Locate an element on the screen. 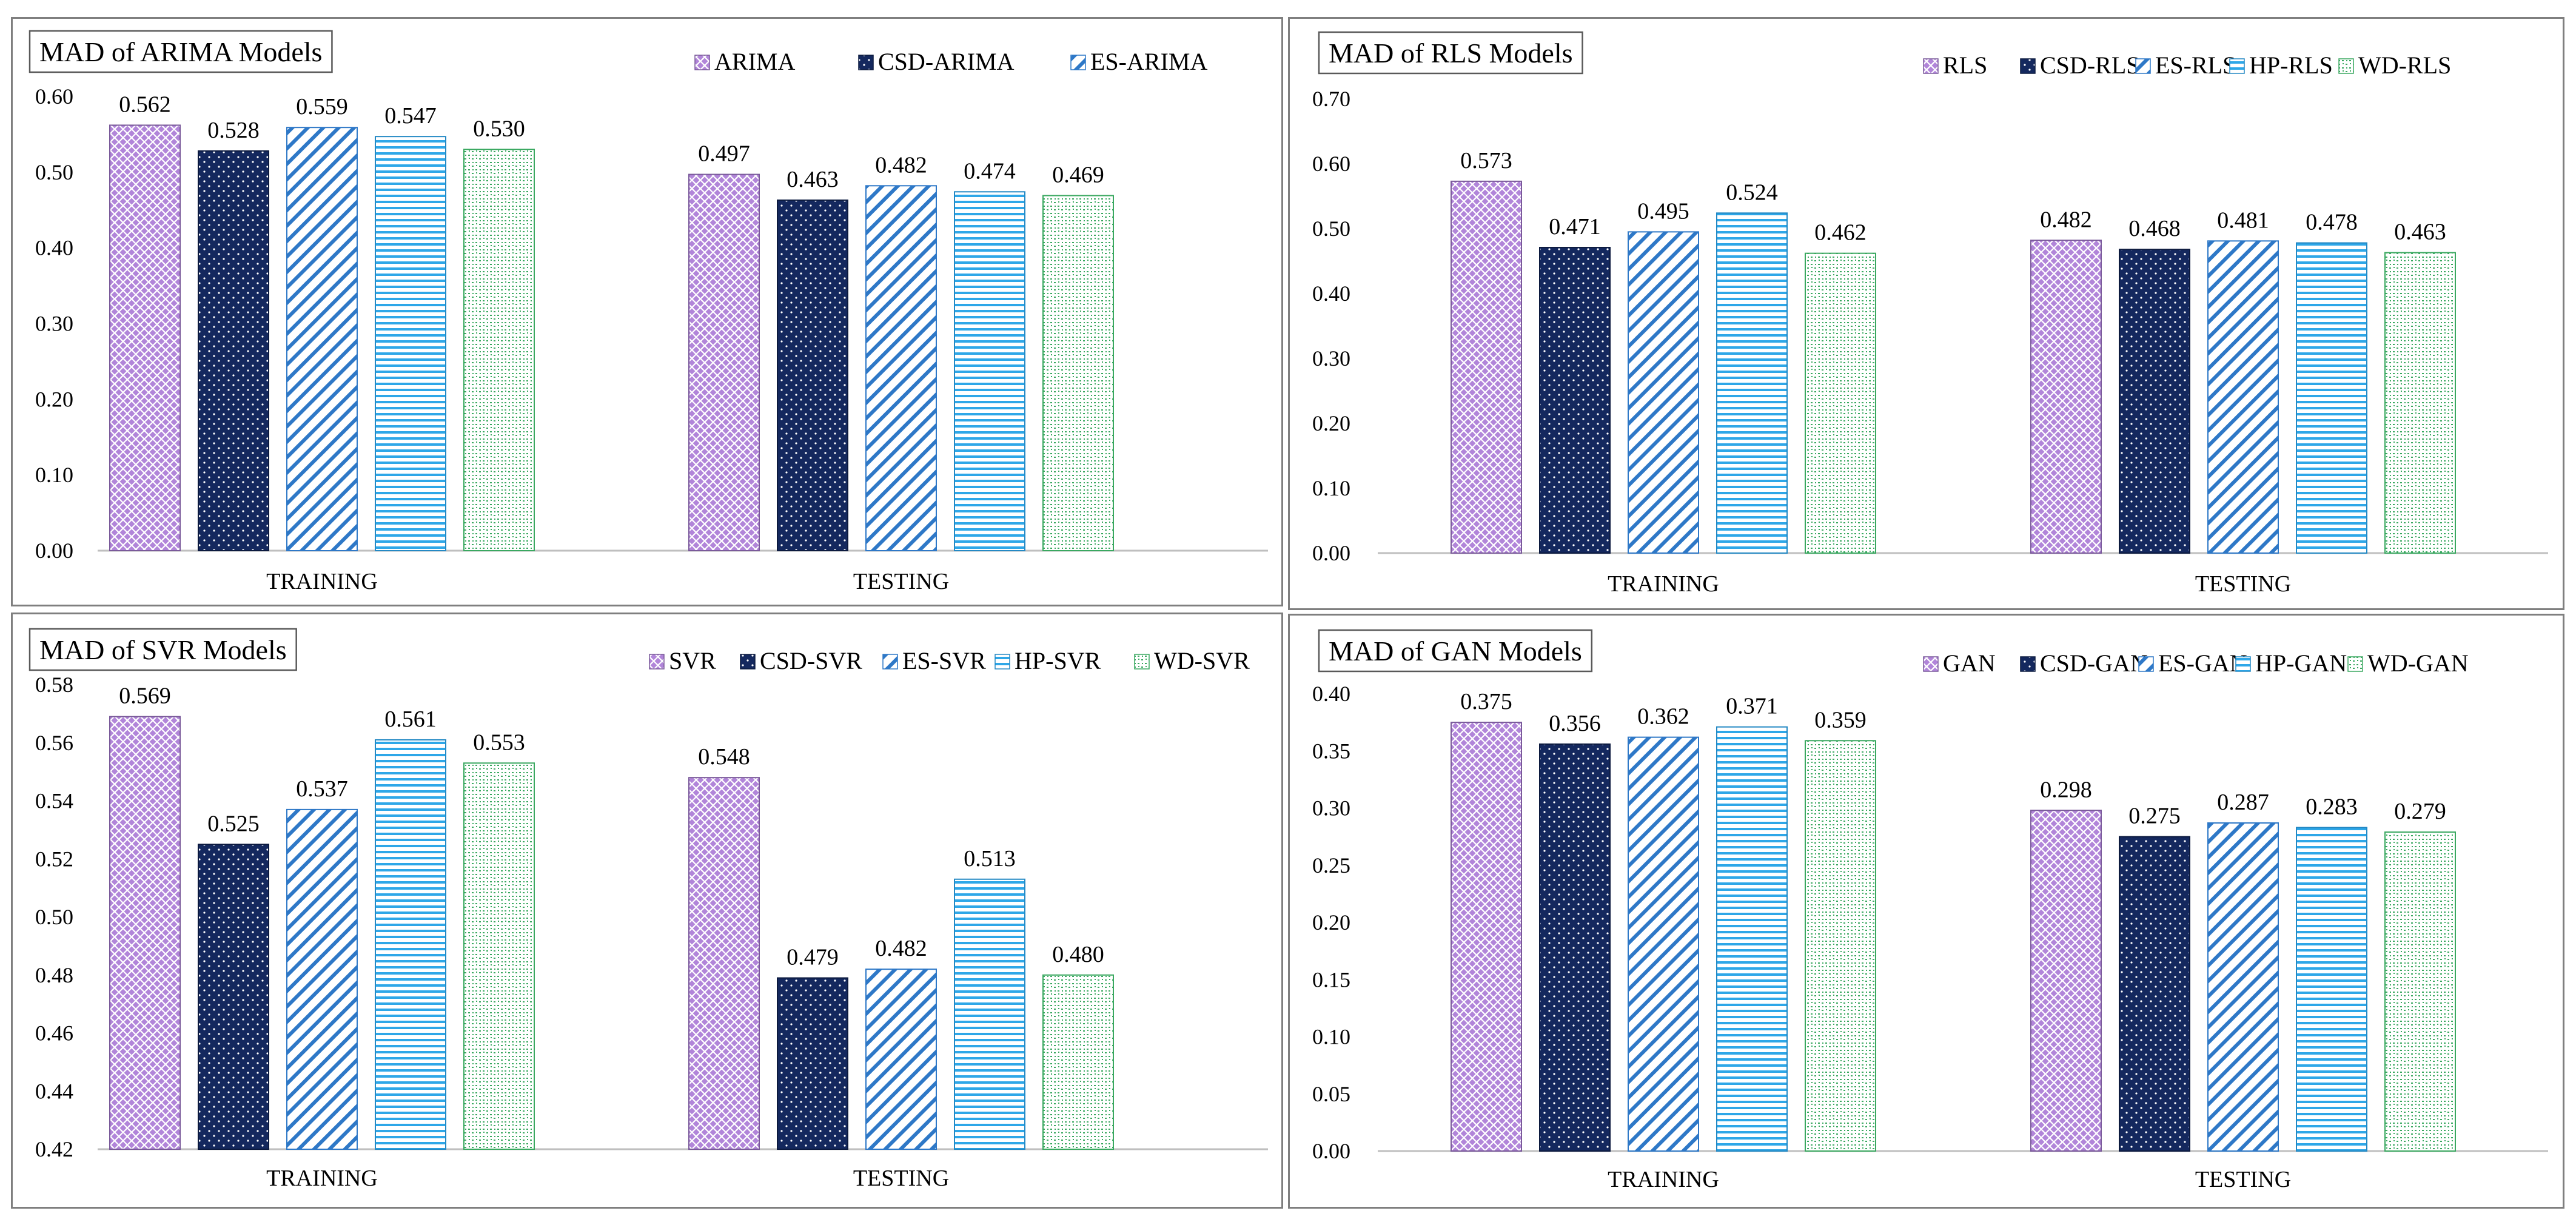 The width and height of the screenshot is (2576, 1222). rls-data-label: 0.573 is located at coordinates (1486, 160).